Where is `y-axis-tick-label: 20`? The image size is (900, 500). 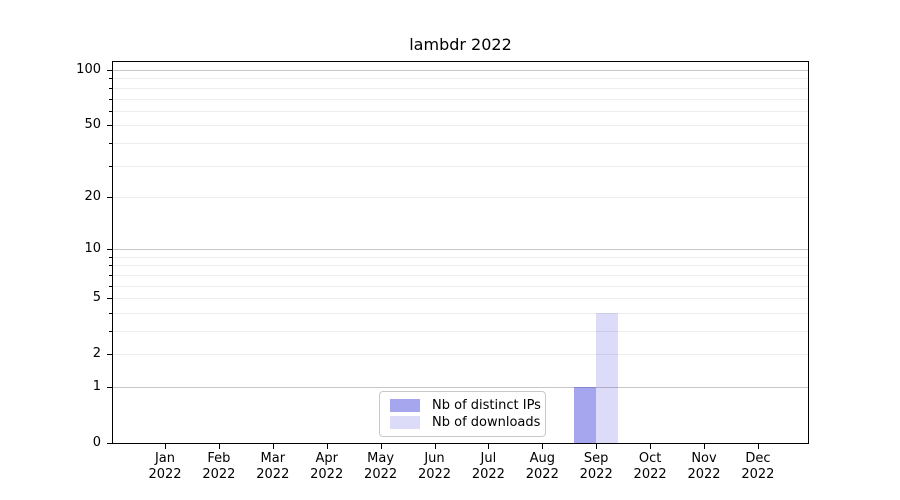 y-axis-tick-label: 20 is located at coordinates (92, 196).